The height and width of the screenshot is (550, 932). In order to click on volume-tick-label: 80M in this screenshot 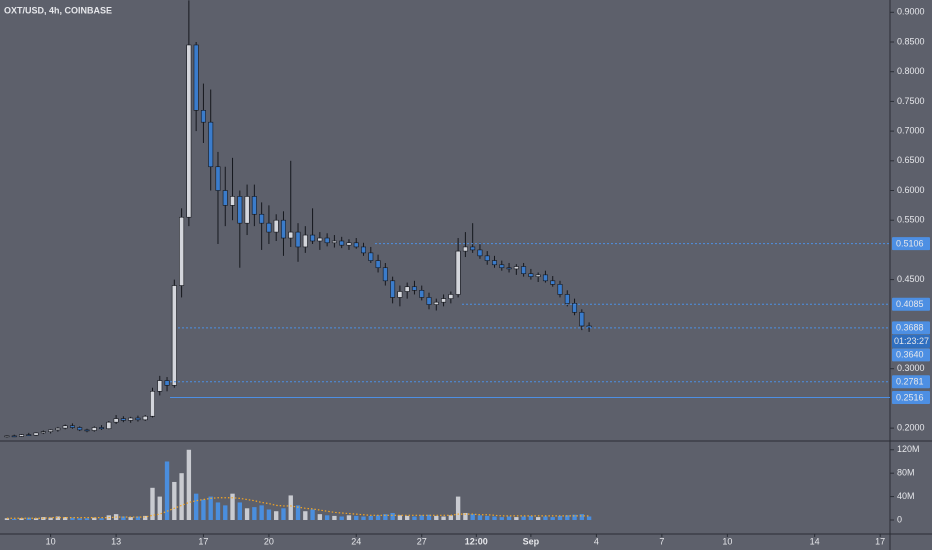, I will do `click(906, 473)`.